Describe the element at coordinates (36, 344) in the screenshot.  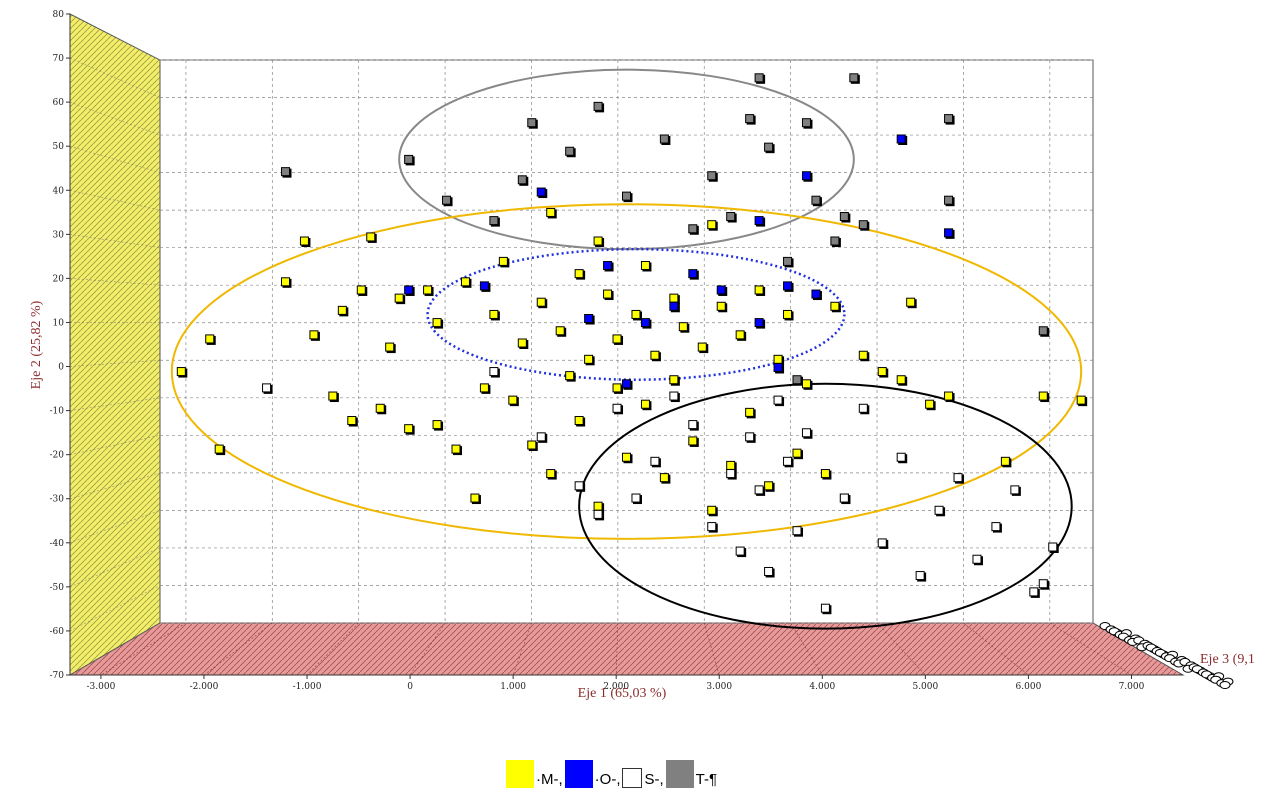
I see `y-axis-label: Eje 2 (25,82 %)` at that location.